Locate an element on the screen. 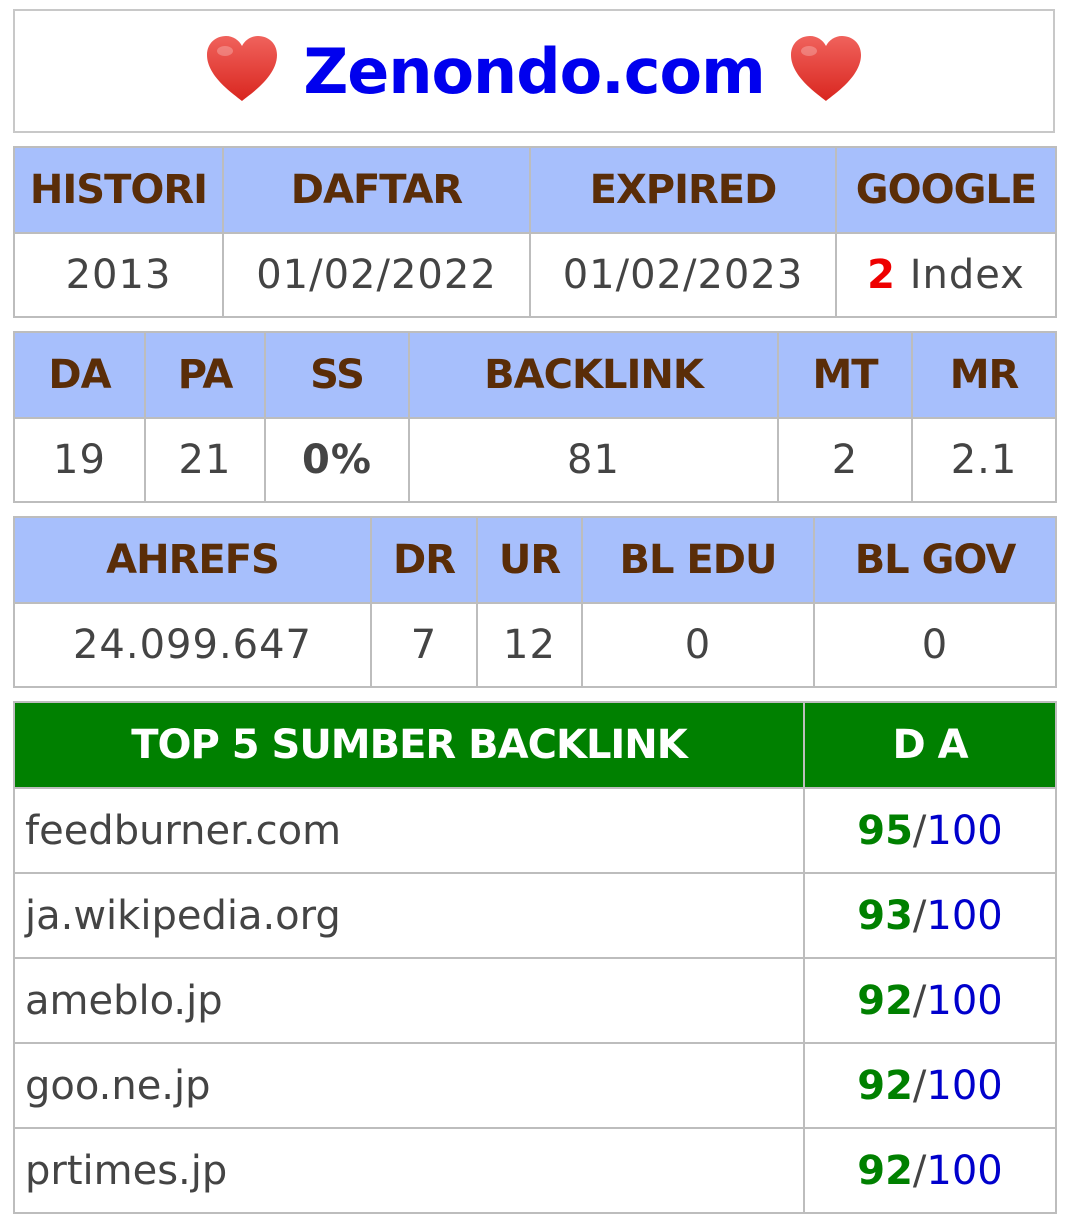 This screenshot has width=1065, height=1217. backlink-source-site: goo.ne.jp is located at coordinates (409, 1085).